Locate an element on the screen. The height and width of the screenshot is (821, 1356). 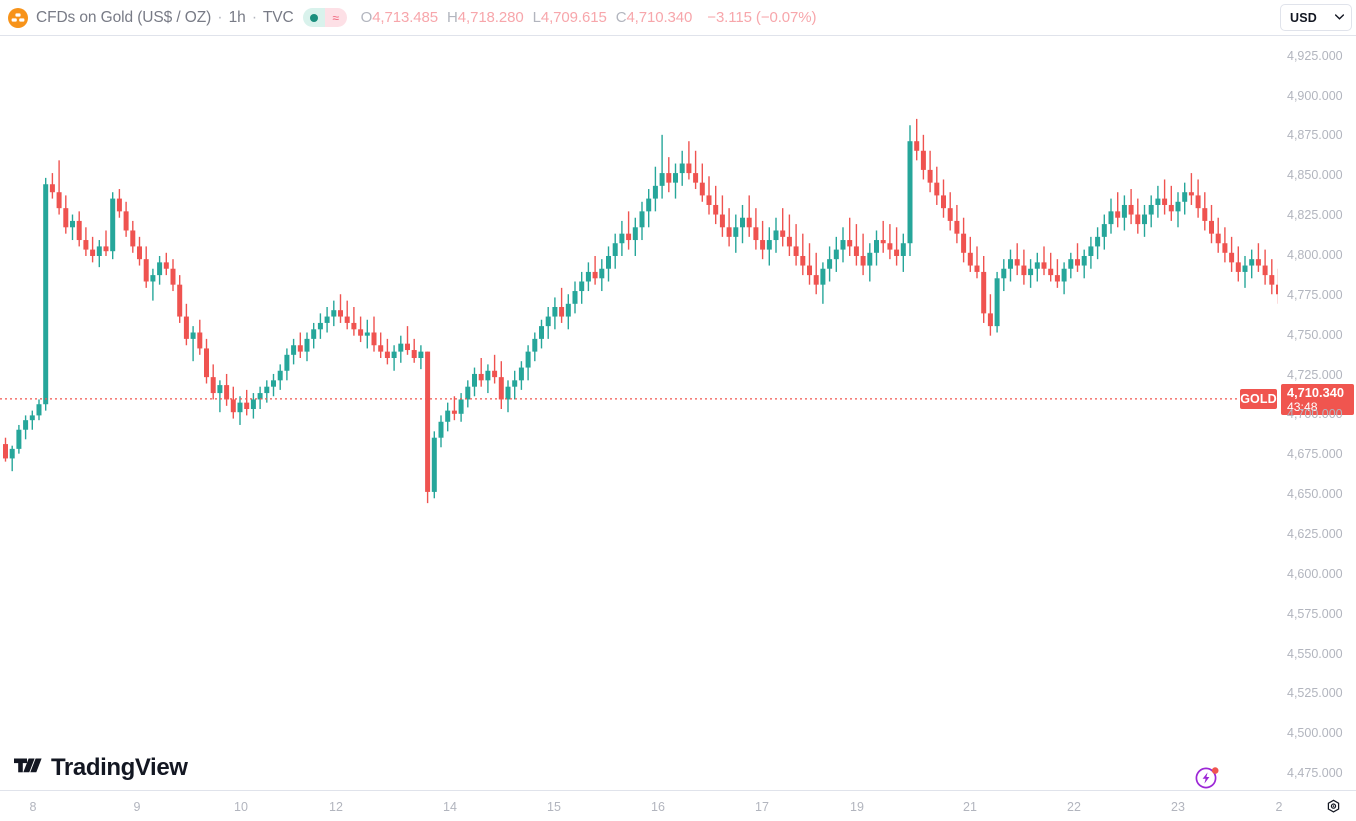
price-tick: 4,600.000 is located at coordinates (1315, 573).